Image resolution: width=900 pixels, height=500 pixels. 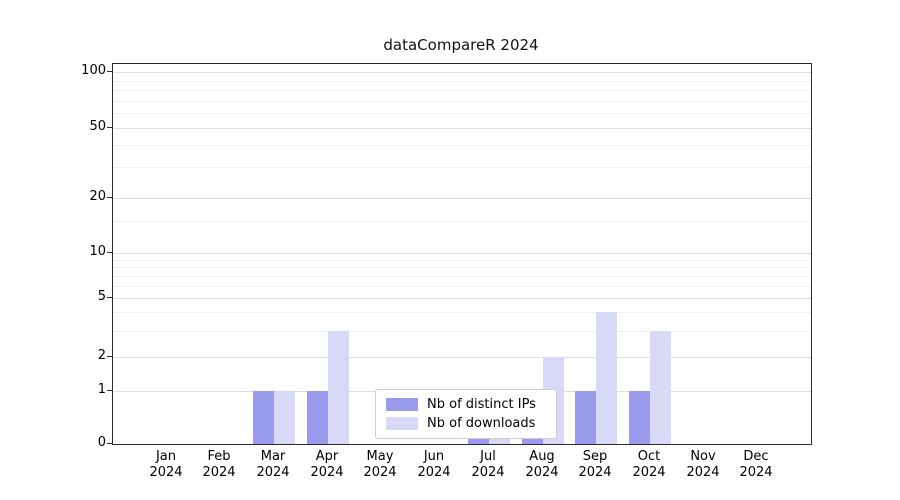 What do you see at coordinates (402, 423) in the screenshot?
I see `legend-swatch-downloads` at bounding box center [402, 423].